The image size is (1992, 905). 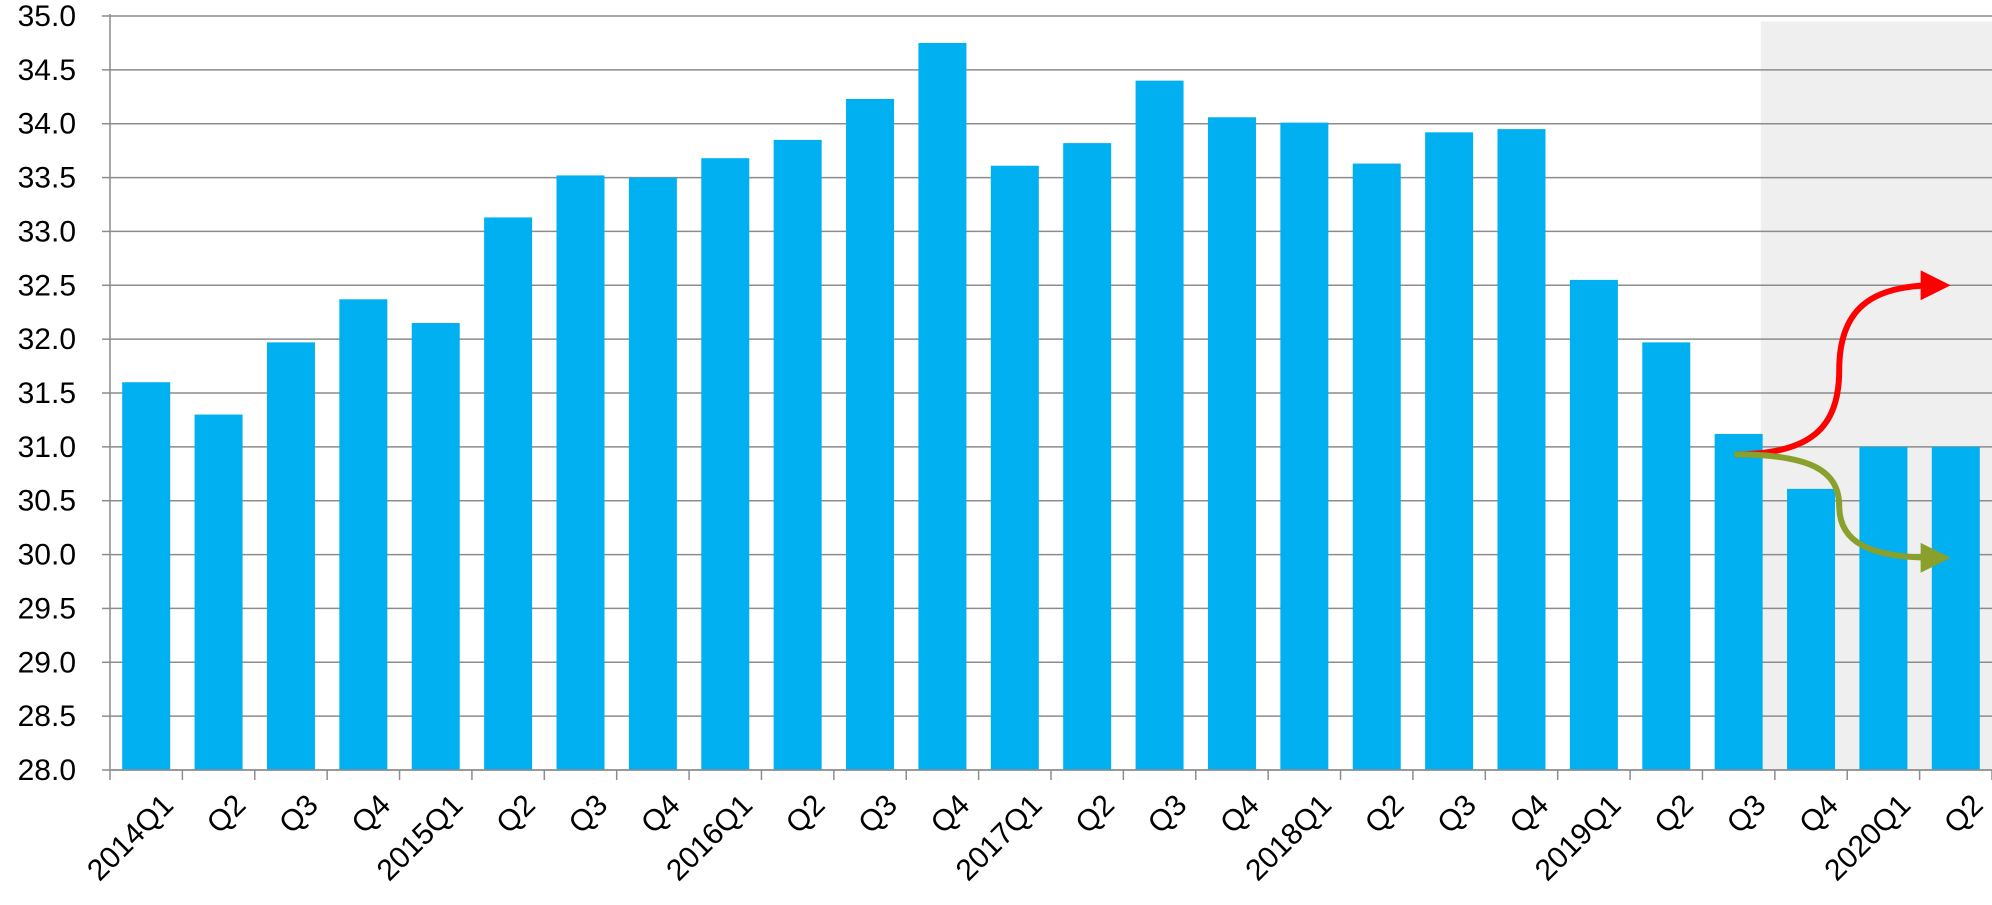 I want to click on y-tick-label: 31.0, so click(x=47, y=447).